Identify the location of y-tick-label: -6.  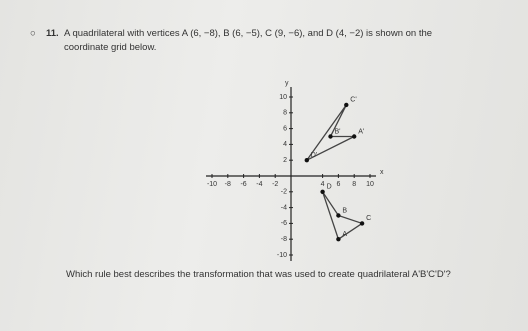
(284, 223).